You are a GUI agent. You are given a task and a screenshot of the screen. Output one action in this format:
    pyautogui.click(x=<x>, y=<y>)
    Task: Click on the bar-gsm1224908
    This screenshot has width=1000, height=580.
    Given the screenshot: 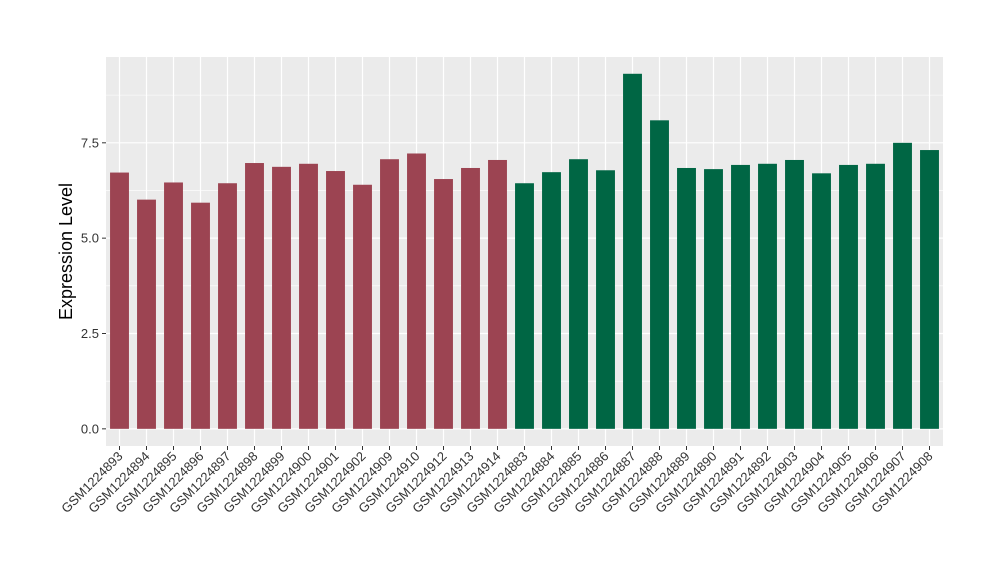 What is the action you would take?
    pyautogui.click(x=929, y=289)
    